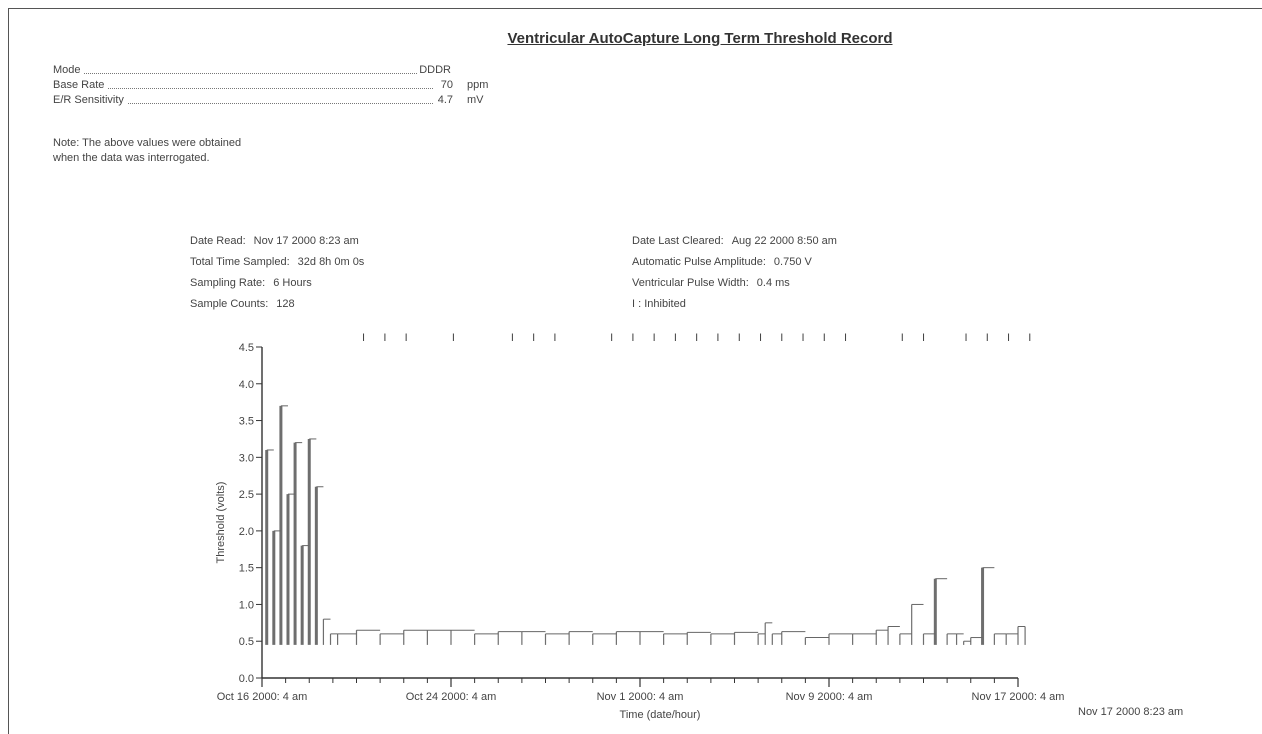 The image size is (1262, 734). I want to click on x-tick-label: Nov 9 2000: 4 am, so click(829, 697).